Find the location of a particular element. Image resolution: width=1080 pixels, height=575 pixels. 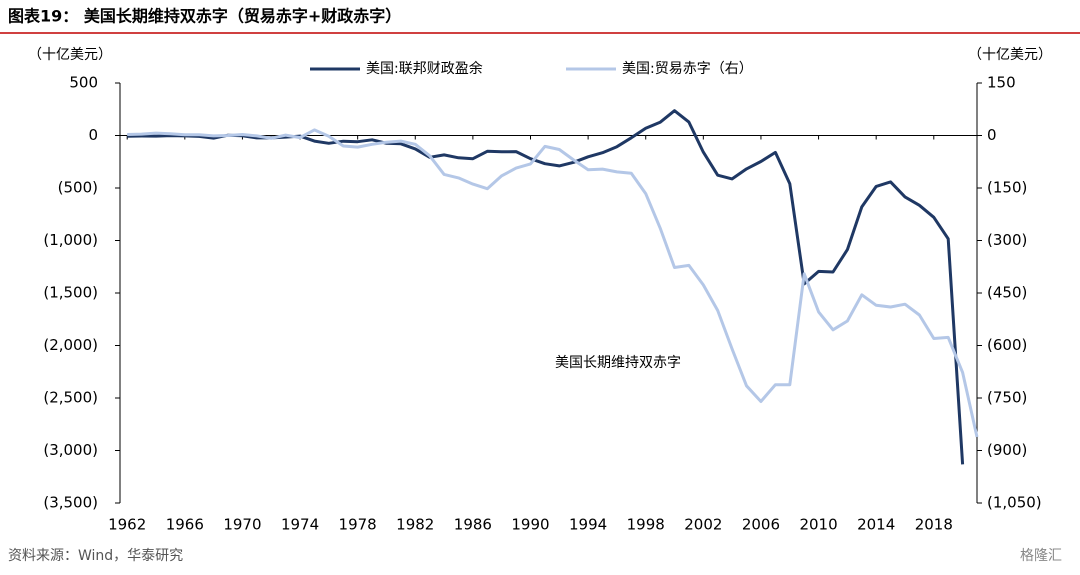

x-tick-label: 1962 is located at coordinates (127, 525).